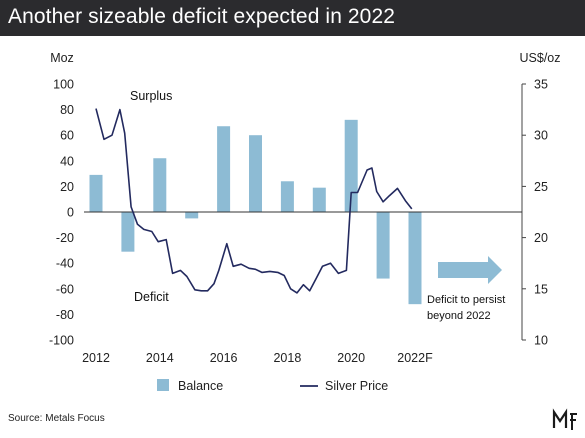 The width and height of the screenshot is (585, 438). Describe the element at coordinates (61, 213) in the screenshot. I see `left-axis-ticks: 100 80 60 40 20 0 -20 -40 -60 -80 -100` at that location.